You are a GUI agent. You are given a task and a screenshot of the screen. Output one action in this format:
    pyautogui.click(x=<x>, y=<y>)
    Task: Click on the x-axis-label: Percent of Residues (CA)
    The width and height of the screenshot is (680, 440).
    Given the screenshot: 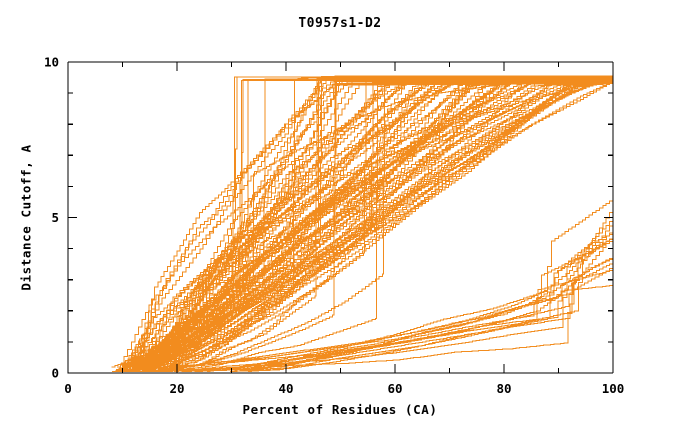 What is the action you would take?
    pyautogui.click(x=340, y=409)
    